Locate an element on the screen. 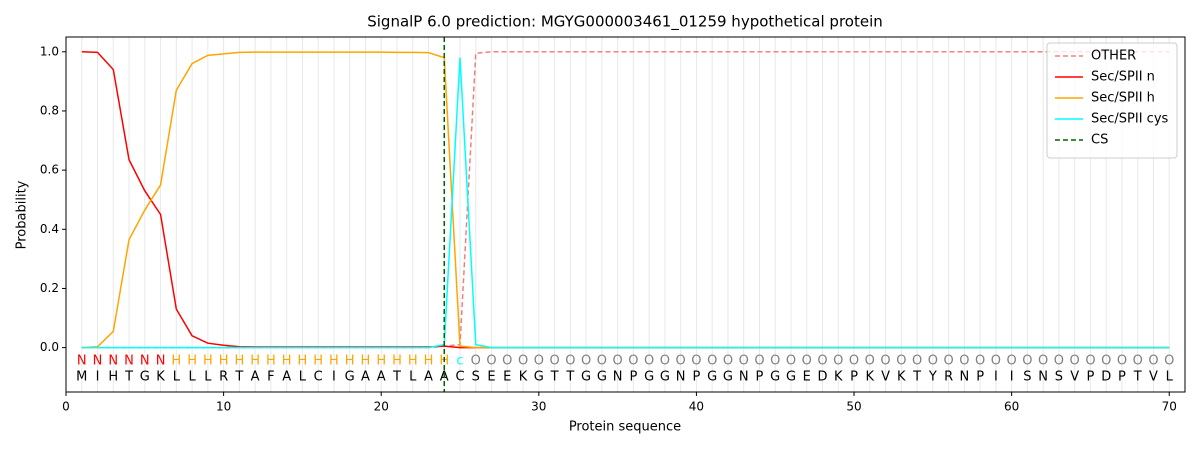 The width and height of the screenshot is (1200, 450). x-tick-label: 70 is located at coordinates (1169, 407).